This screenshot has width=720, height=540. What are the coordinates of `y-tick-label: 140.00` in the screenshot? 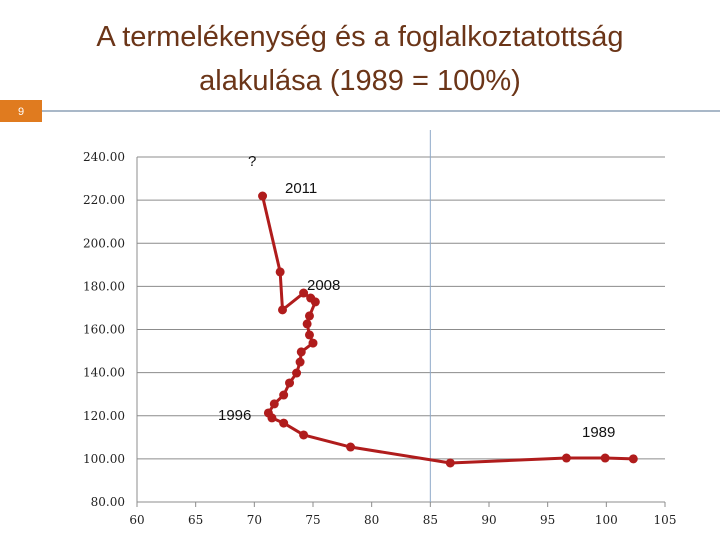 It's located at (104, 373).